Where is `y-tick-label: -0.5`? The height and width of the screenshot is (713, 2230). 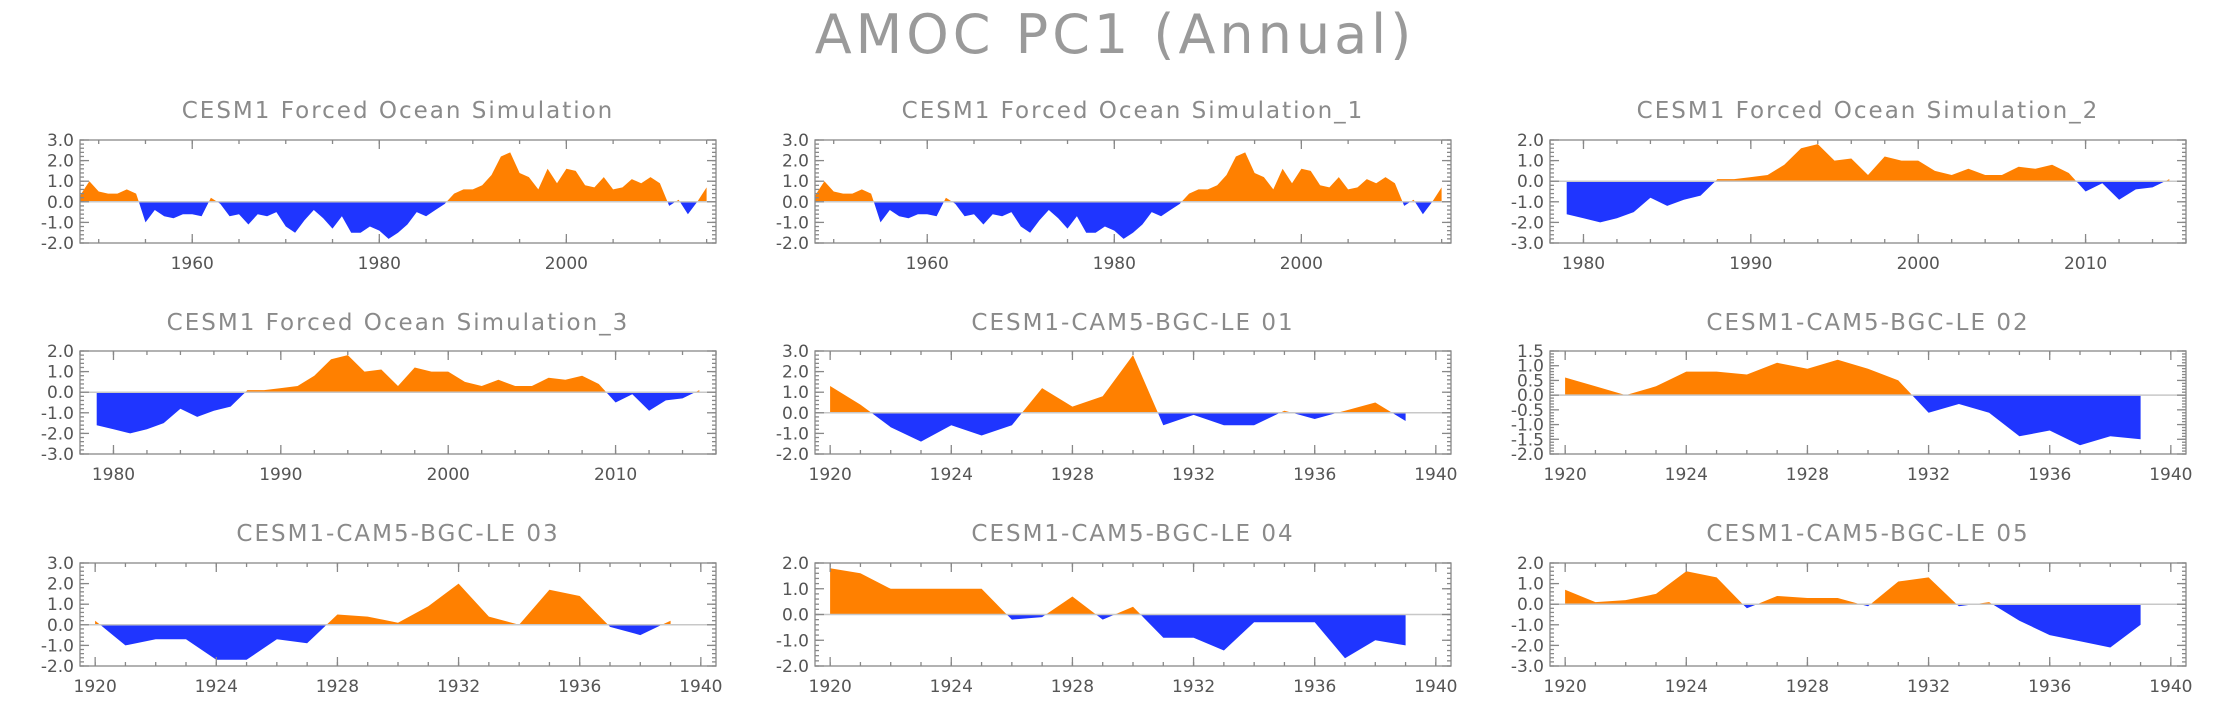 y-tick-label: -0.5 is located at coordinates (1527, 411).